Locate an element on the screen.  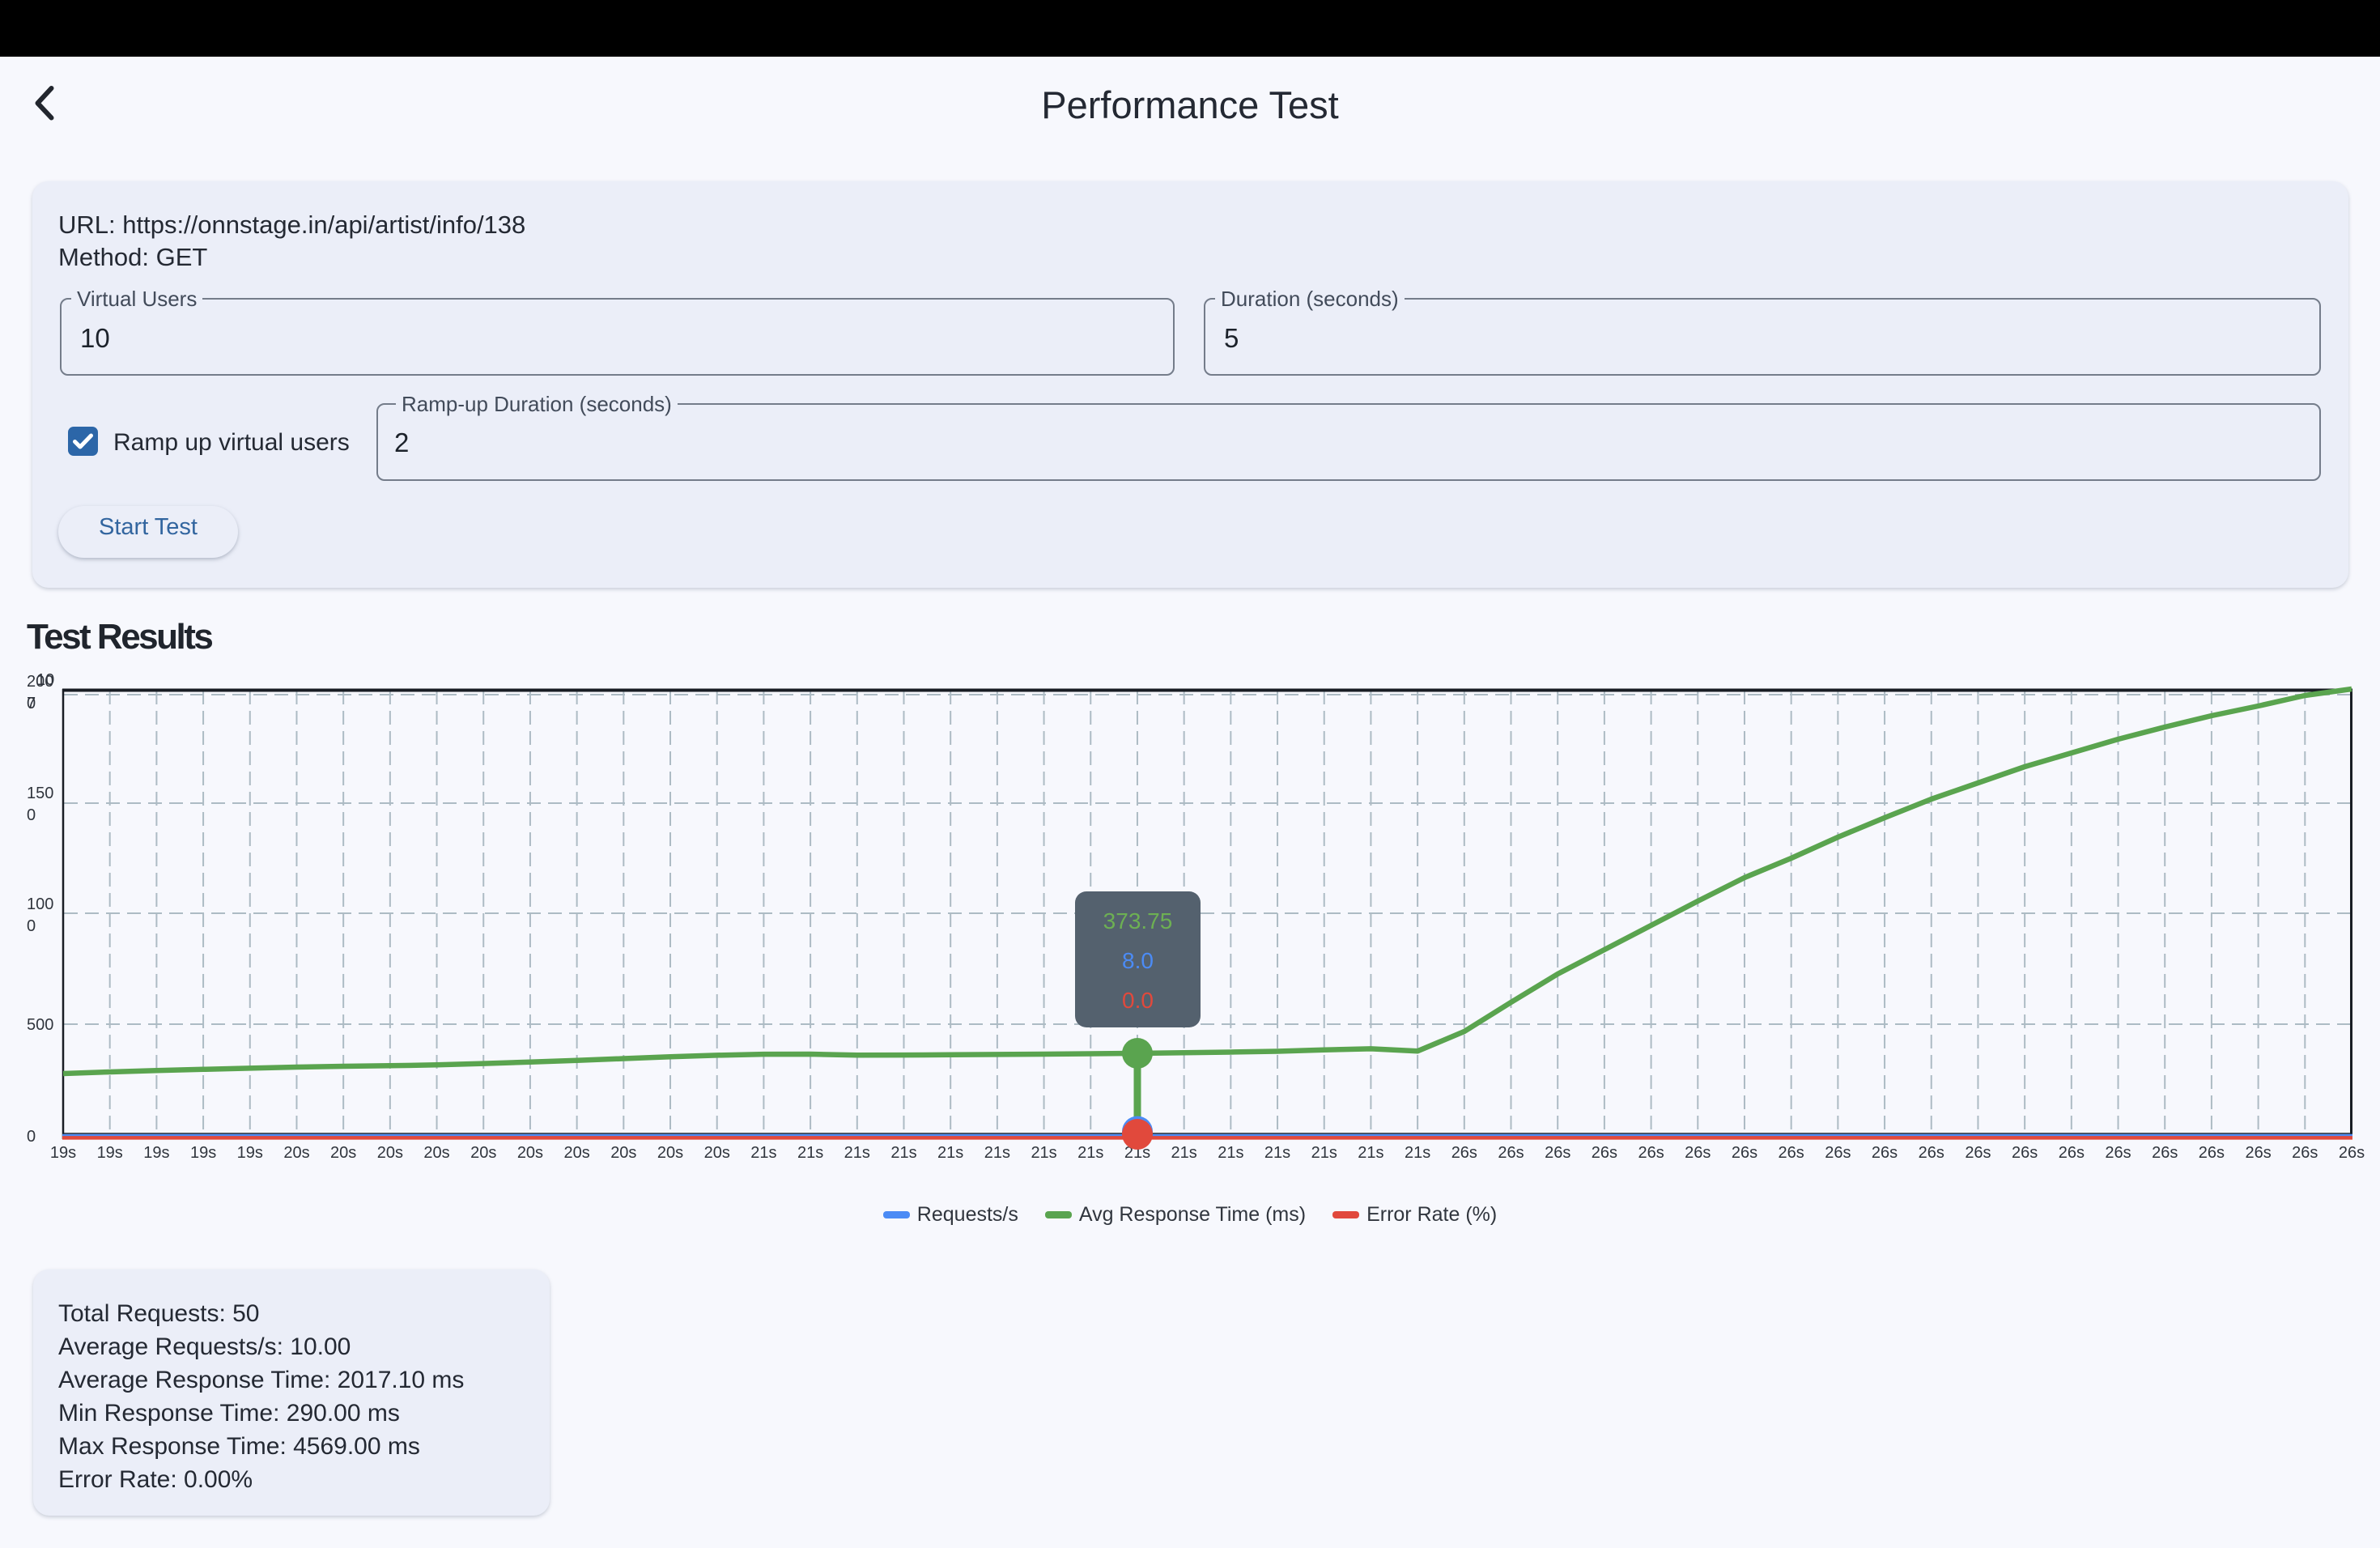
svg-text: 100 is located at coordinates (40, 904).